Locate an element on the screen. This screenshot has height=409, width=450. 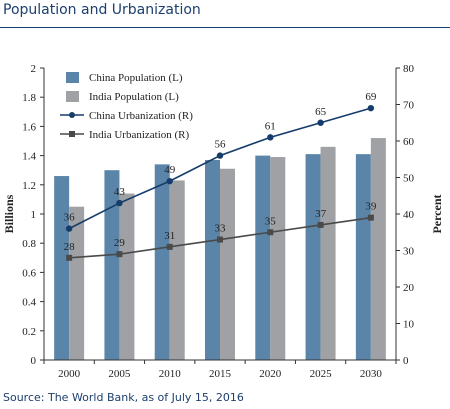
india-urbanization-data-label: 31 is located at coordinates (169, 236).